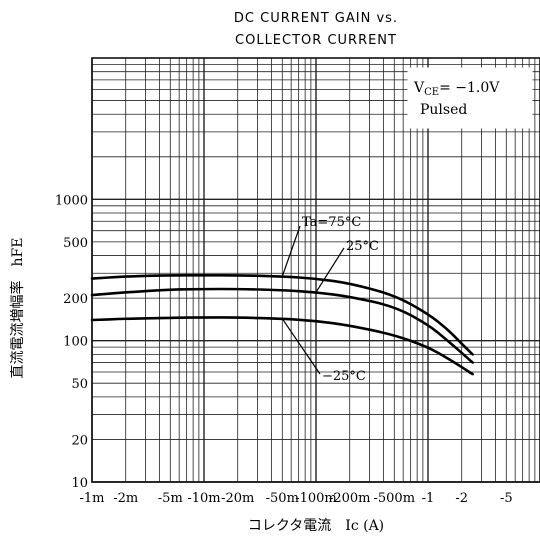  What do you see at coordinates (125, 498) in the screenshot?
I see `x-tick-label: -2m` at bounding box center [125, 498].